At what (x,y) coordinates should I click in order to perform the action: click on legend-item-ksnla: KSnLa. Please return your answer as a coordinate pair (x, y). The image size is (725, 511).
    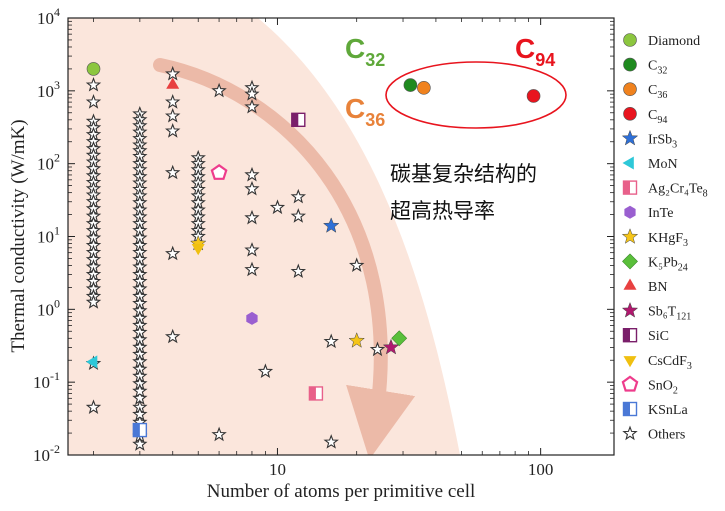
    Looking at the image, I should click on (655, 409).